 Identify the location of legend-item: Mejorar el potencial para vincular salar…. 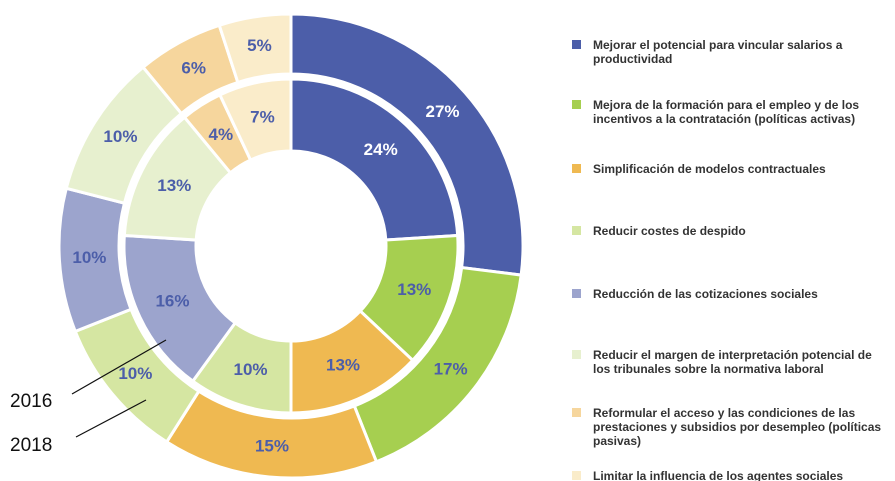
(732, 52).